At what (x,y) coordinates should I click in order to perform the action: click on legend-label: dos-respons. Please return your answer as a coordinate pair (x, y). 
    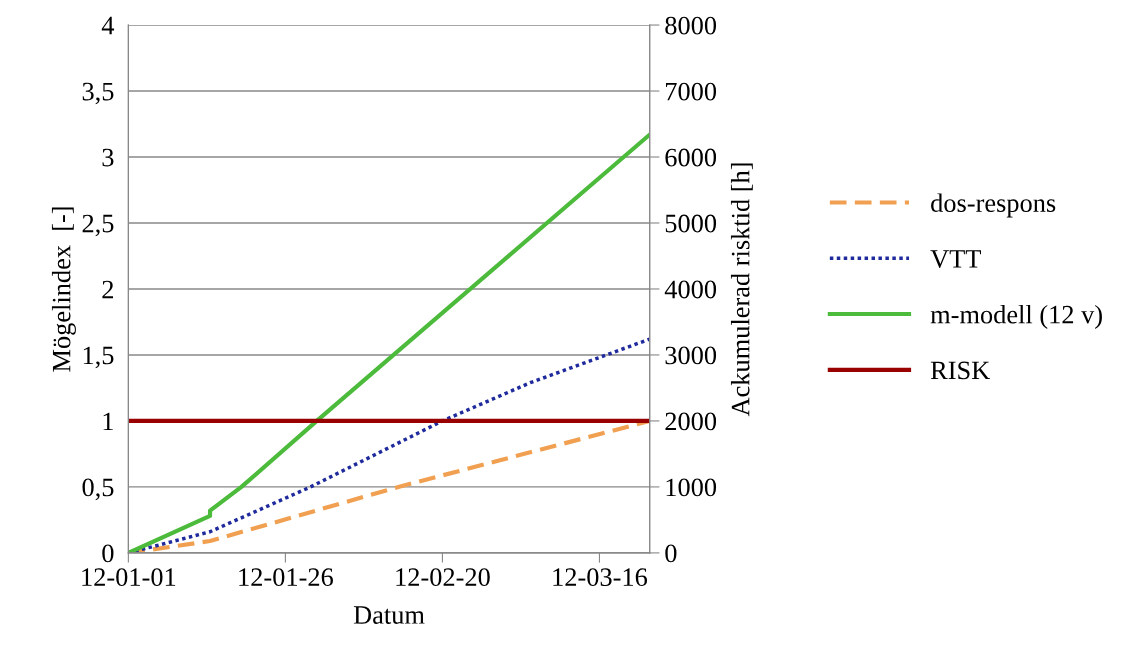
    Looking at the image, I should click on (993, 205).